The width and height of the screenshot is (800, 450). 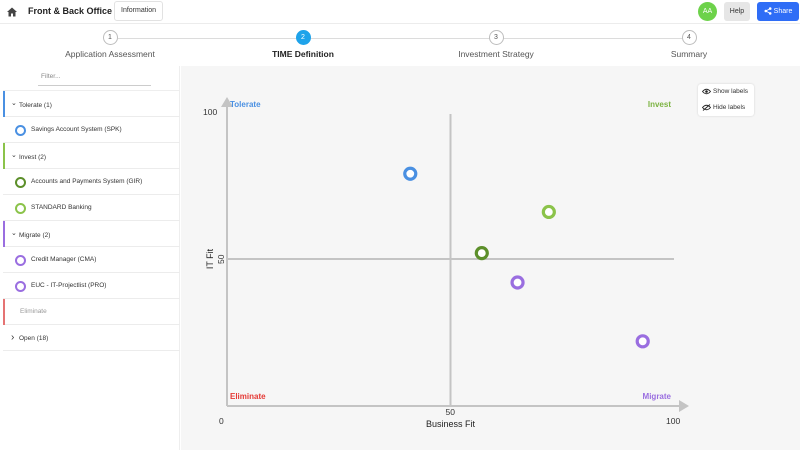 I want to click on step-application-assessment: 1 Application Assessment, so click(x=110, y=44).